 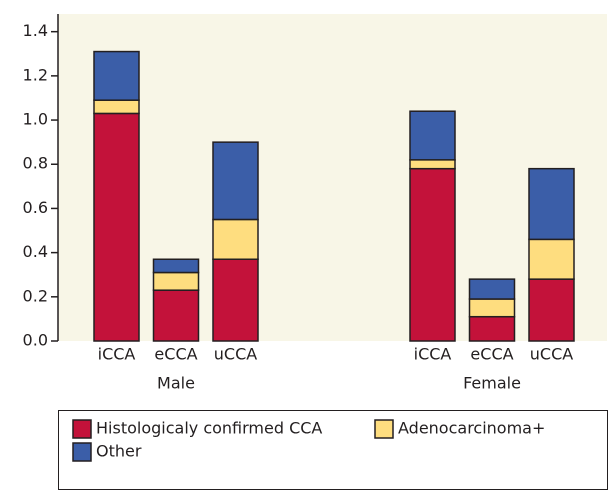 I want to click on legend-label: Other, so click(x=119, y=451).